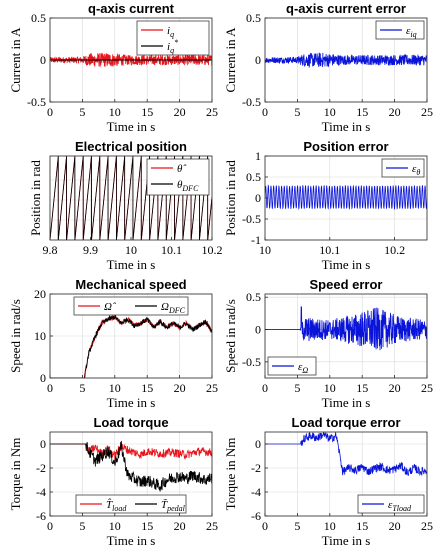 Image resolution: width=441 pixels, height=550 pixels. I want to click on legend-label: εiq, so click(411, 32).